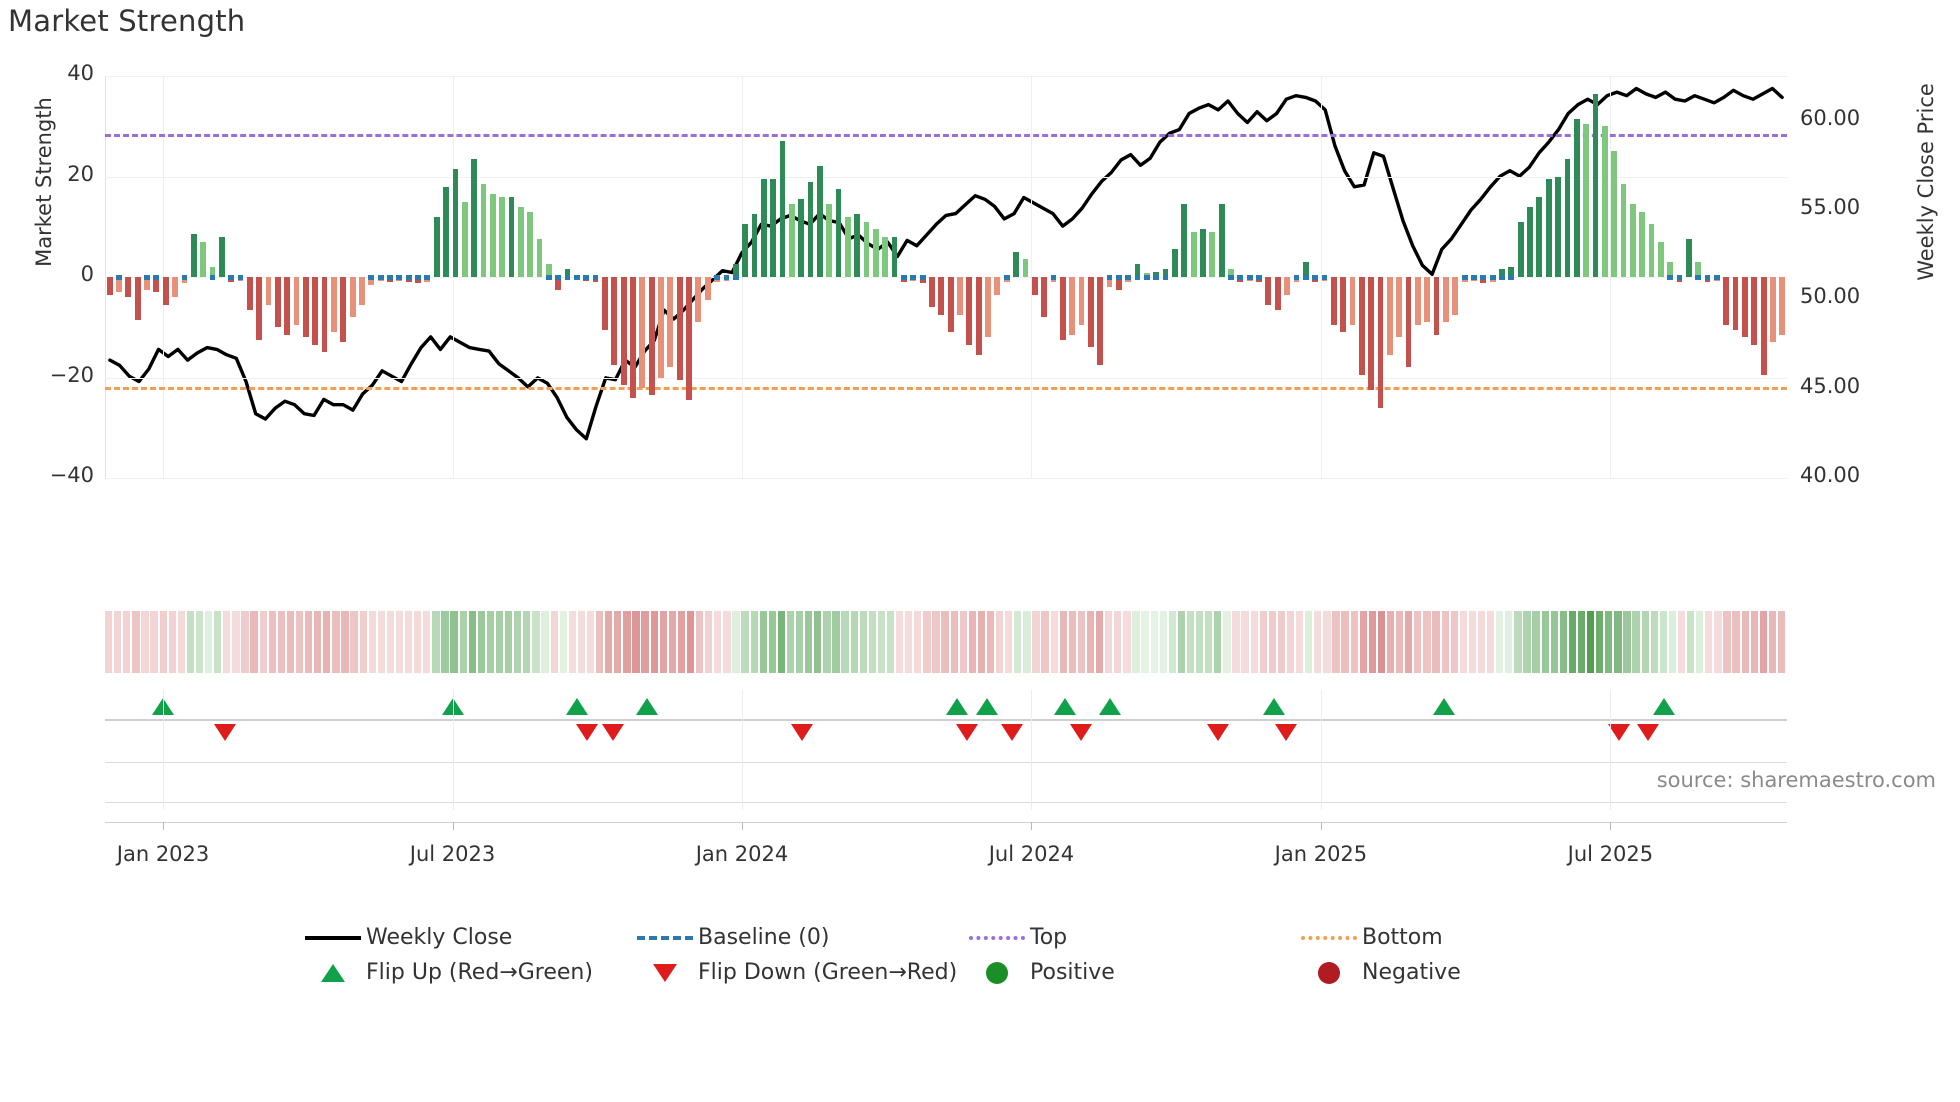 The width and height of the screenshot is (1960, 1102). I want to click on legend-item-positive: Positive, so click(1130, 972).